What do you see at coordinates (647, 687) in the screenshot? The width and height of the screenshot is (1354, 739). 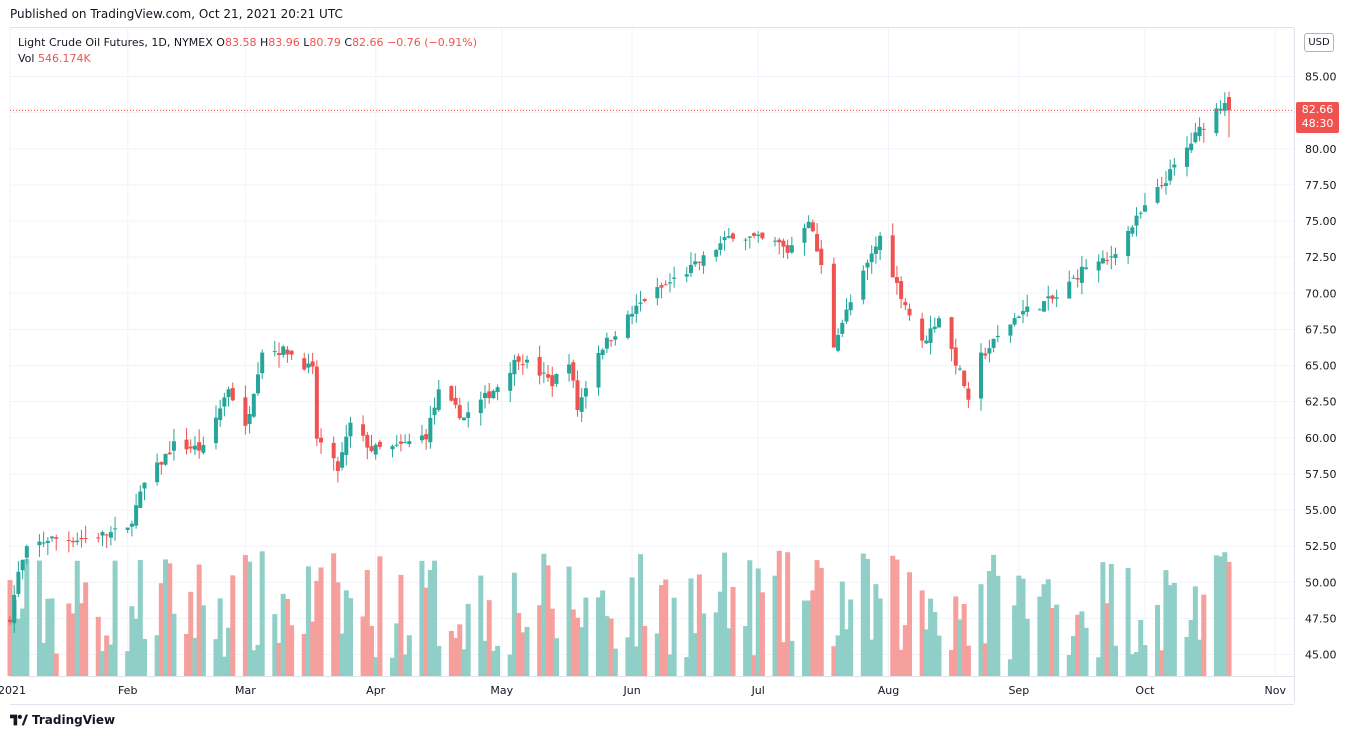 I see `time-axis: 2021 Feb Mar Apr May Jun Jul Aug Sep Oct Nov` at bounding box center [647, 687].